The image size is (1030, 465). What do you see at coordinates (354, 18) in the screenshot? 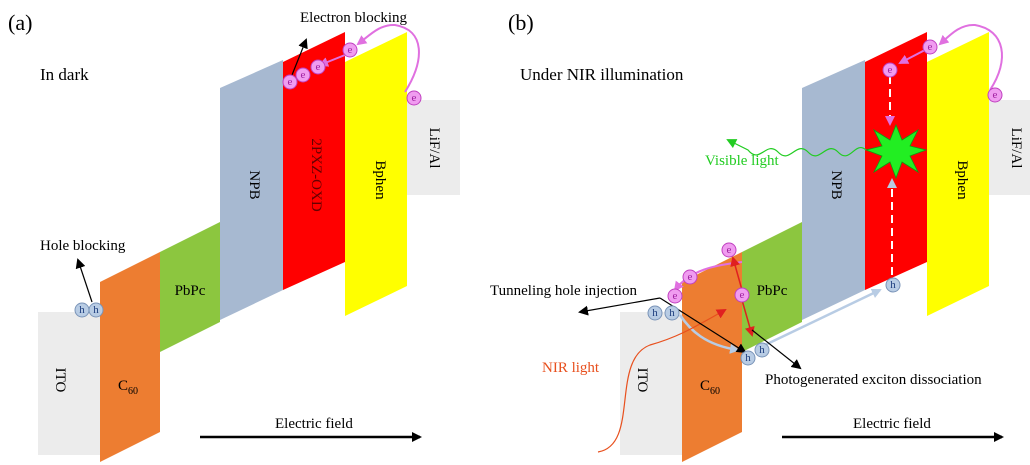
I see `annotation: Electron blocking` at bounding box center [354, 18].